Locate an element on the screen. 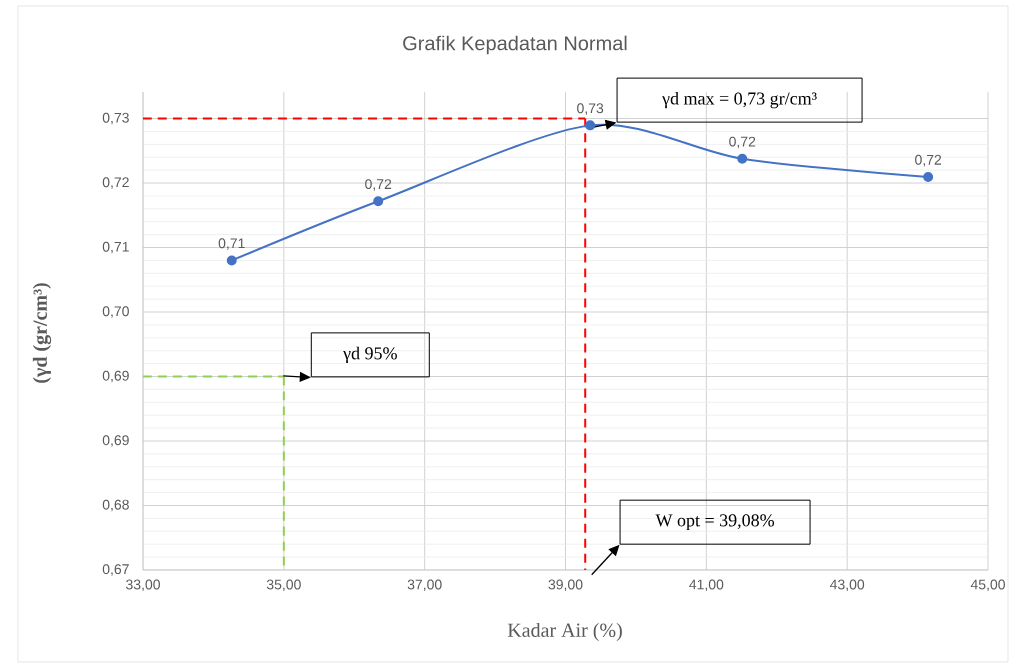  x-tick-label: 45,00 is located at coordinates (987, 585).